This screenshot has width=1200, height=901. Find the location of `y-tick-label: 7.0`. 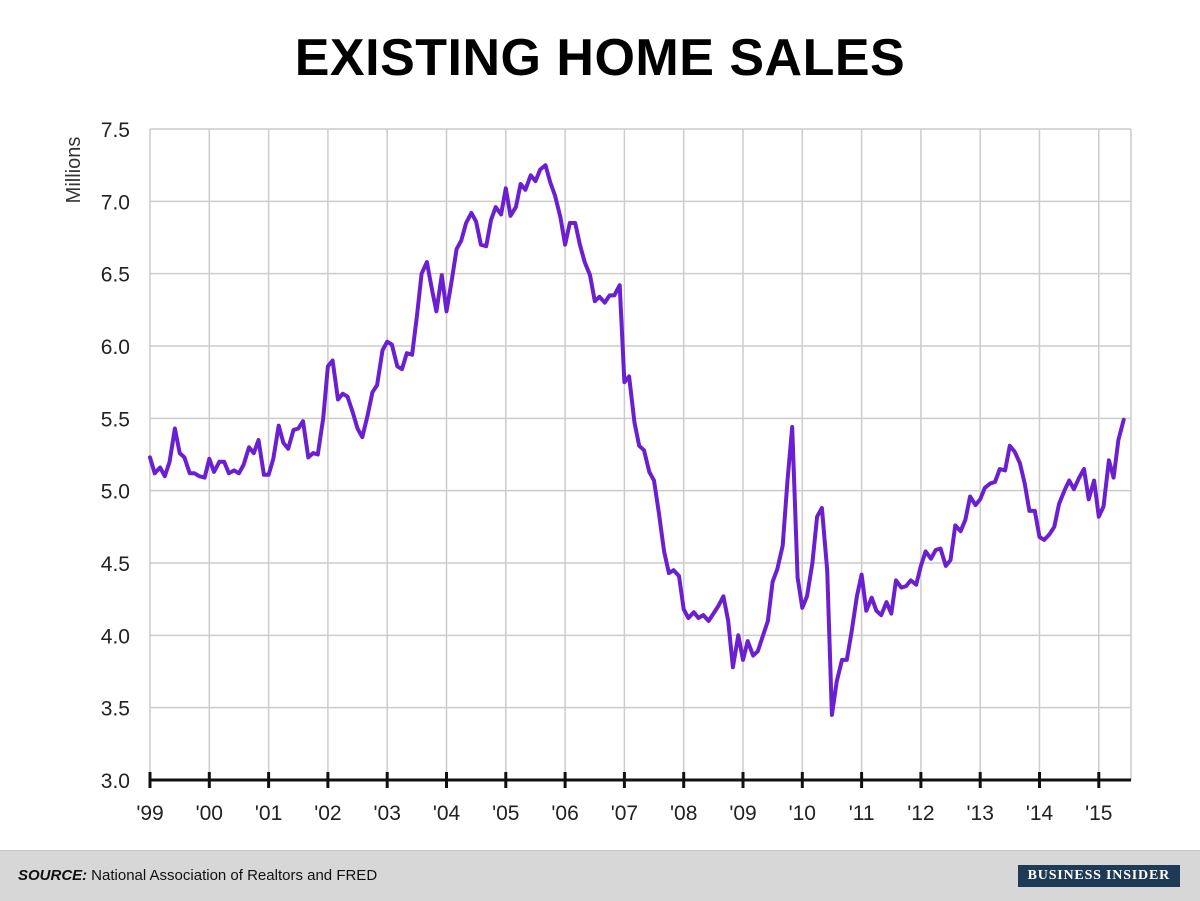

y-tick-label: 7.0 is located at coordinates (115, 202).